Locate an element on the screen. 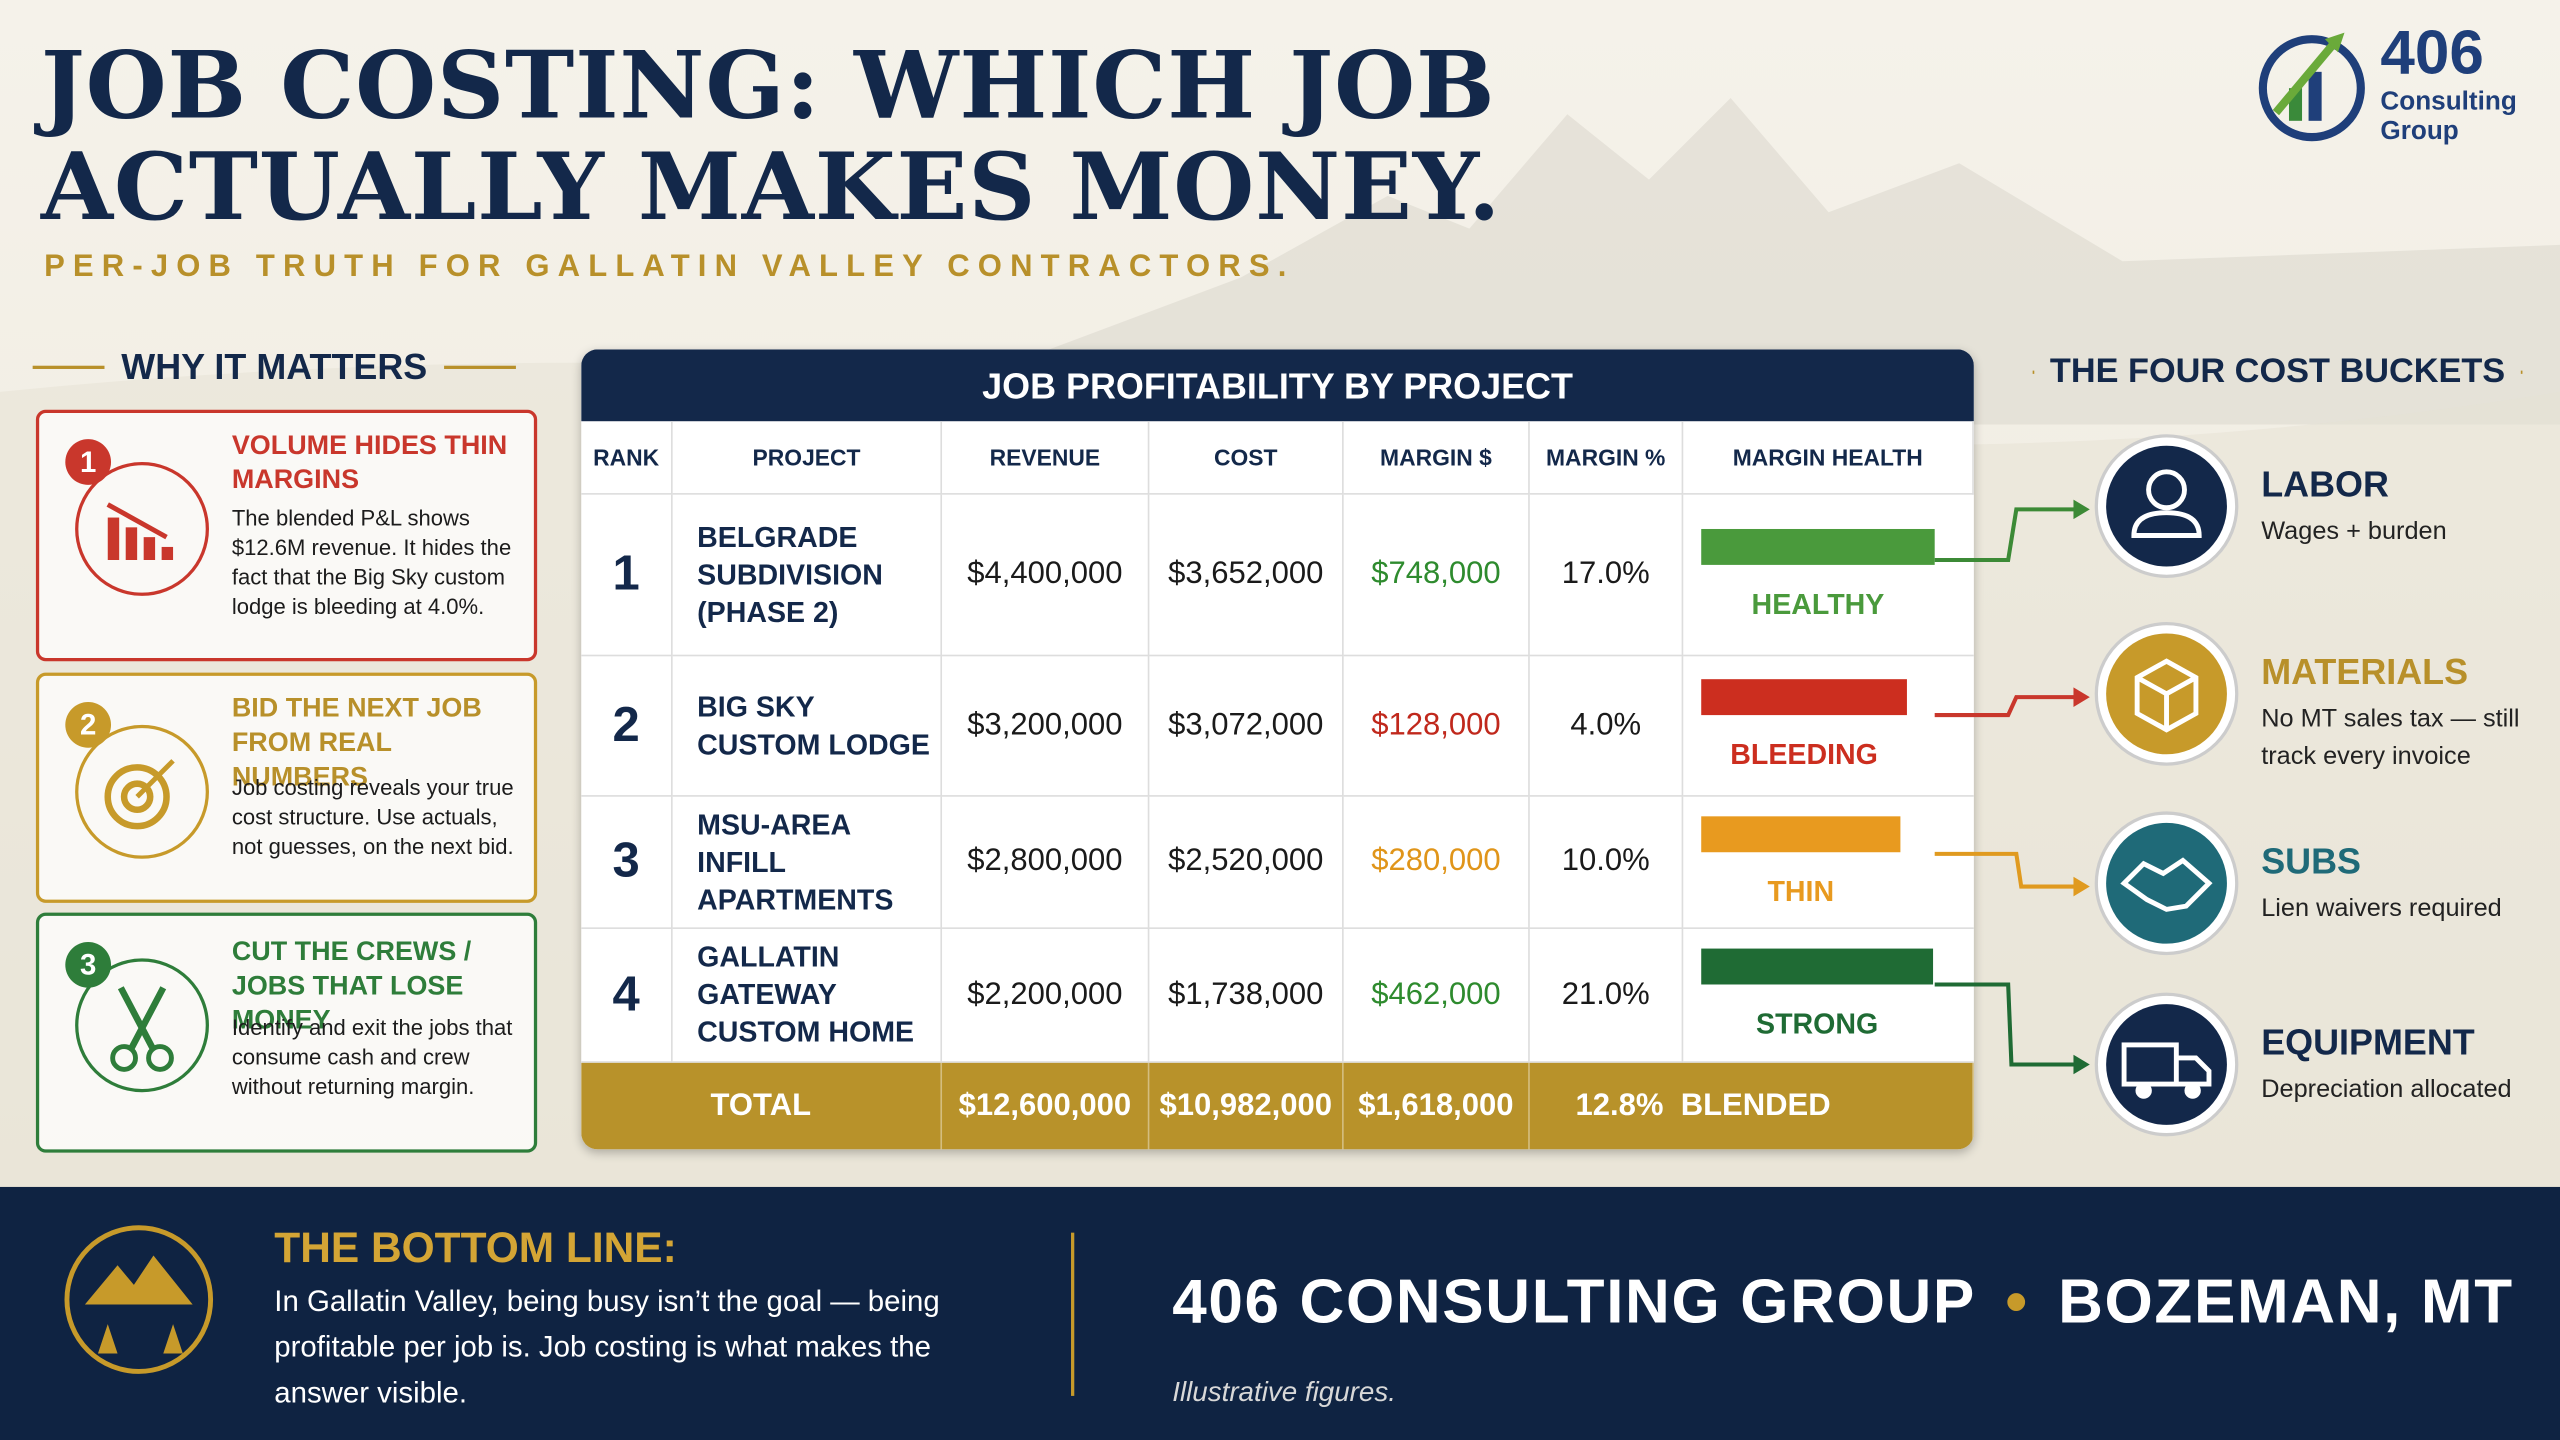 This screenshot has width=2560, height=1440. health-cell: THIN is located at coordinates (1828, 863).